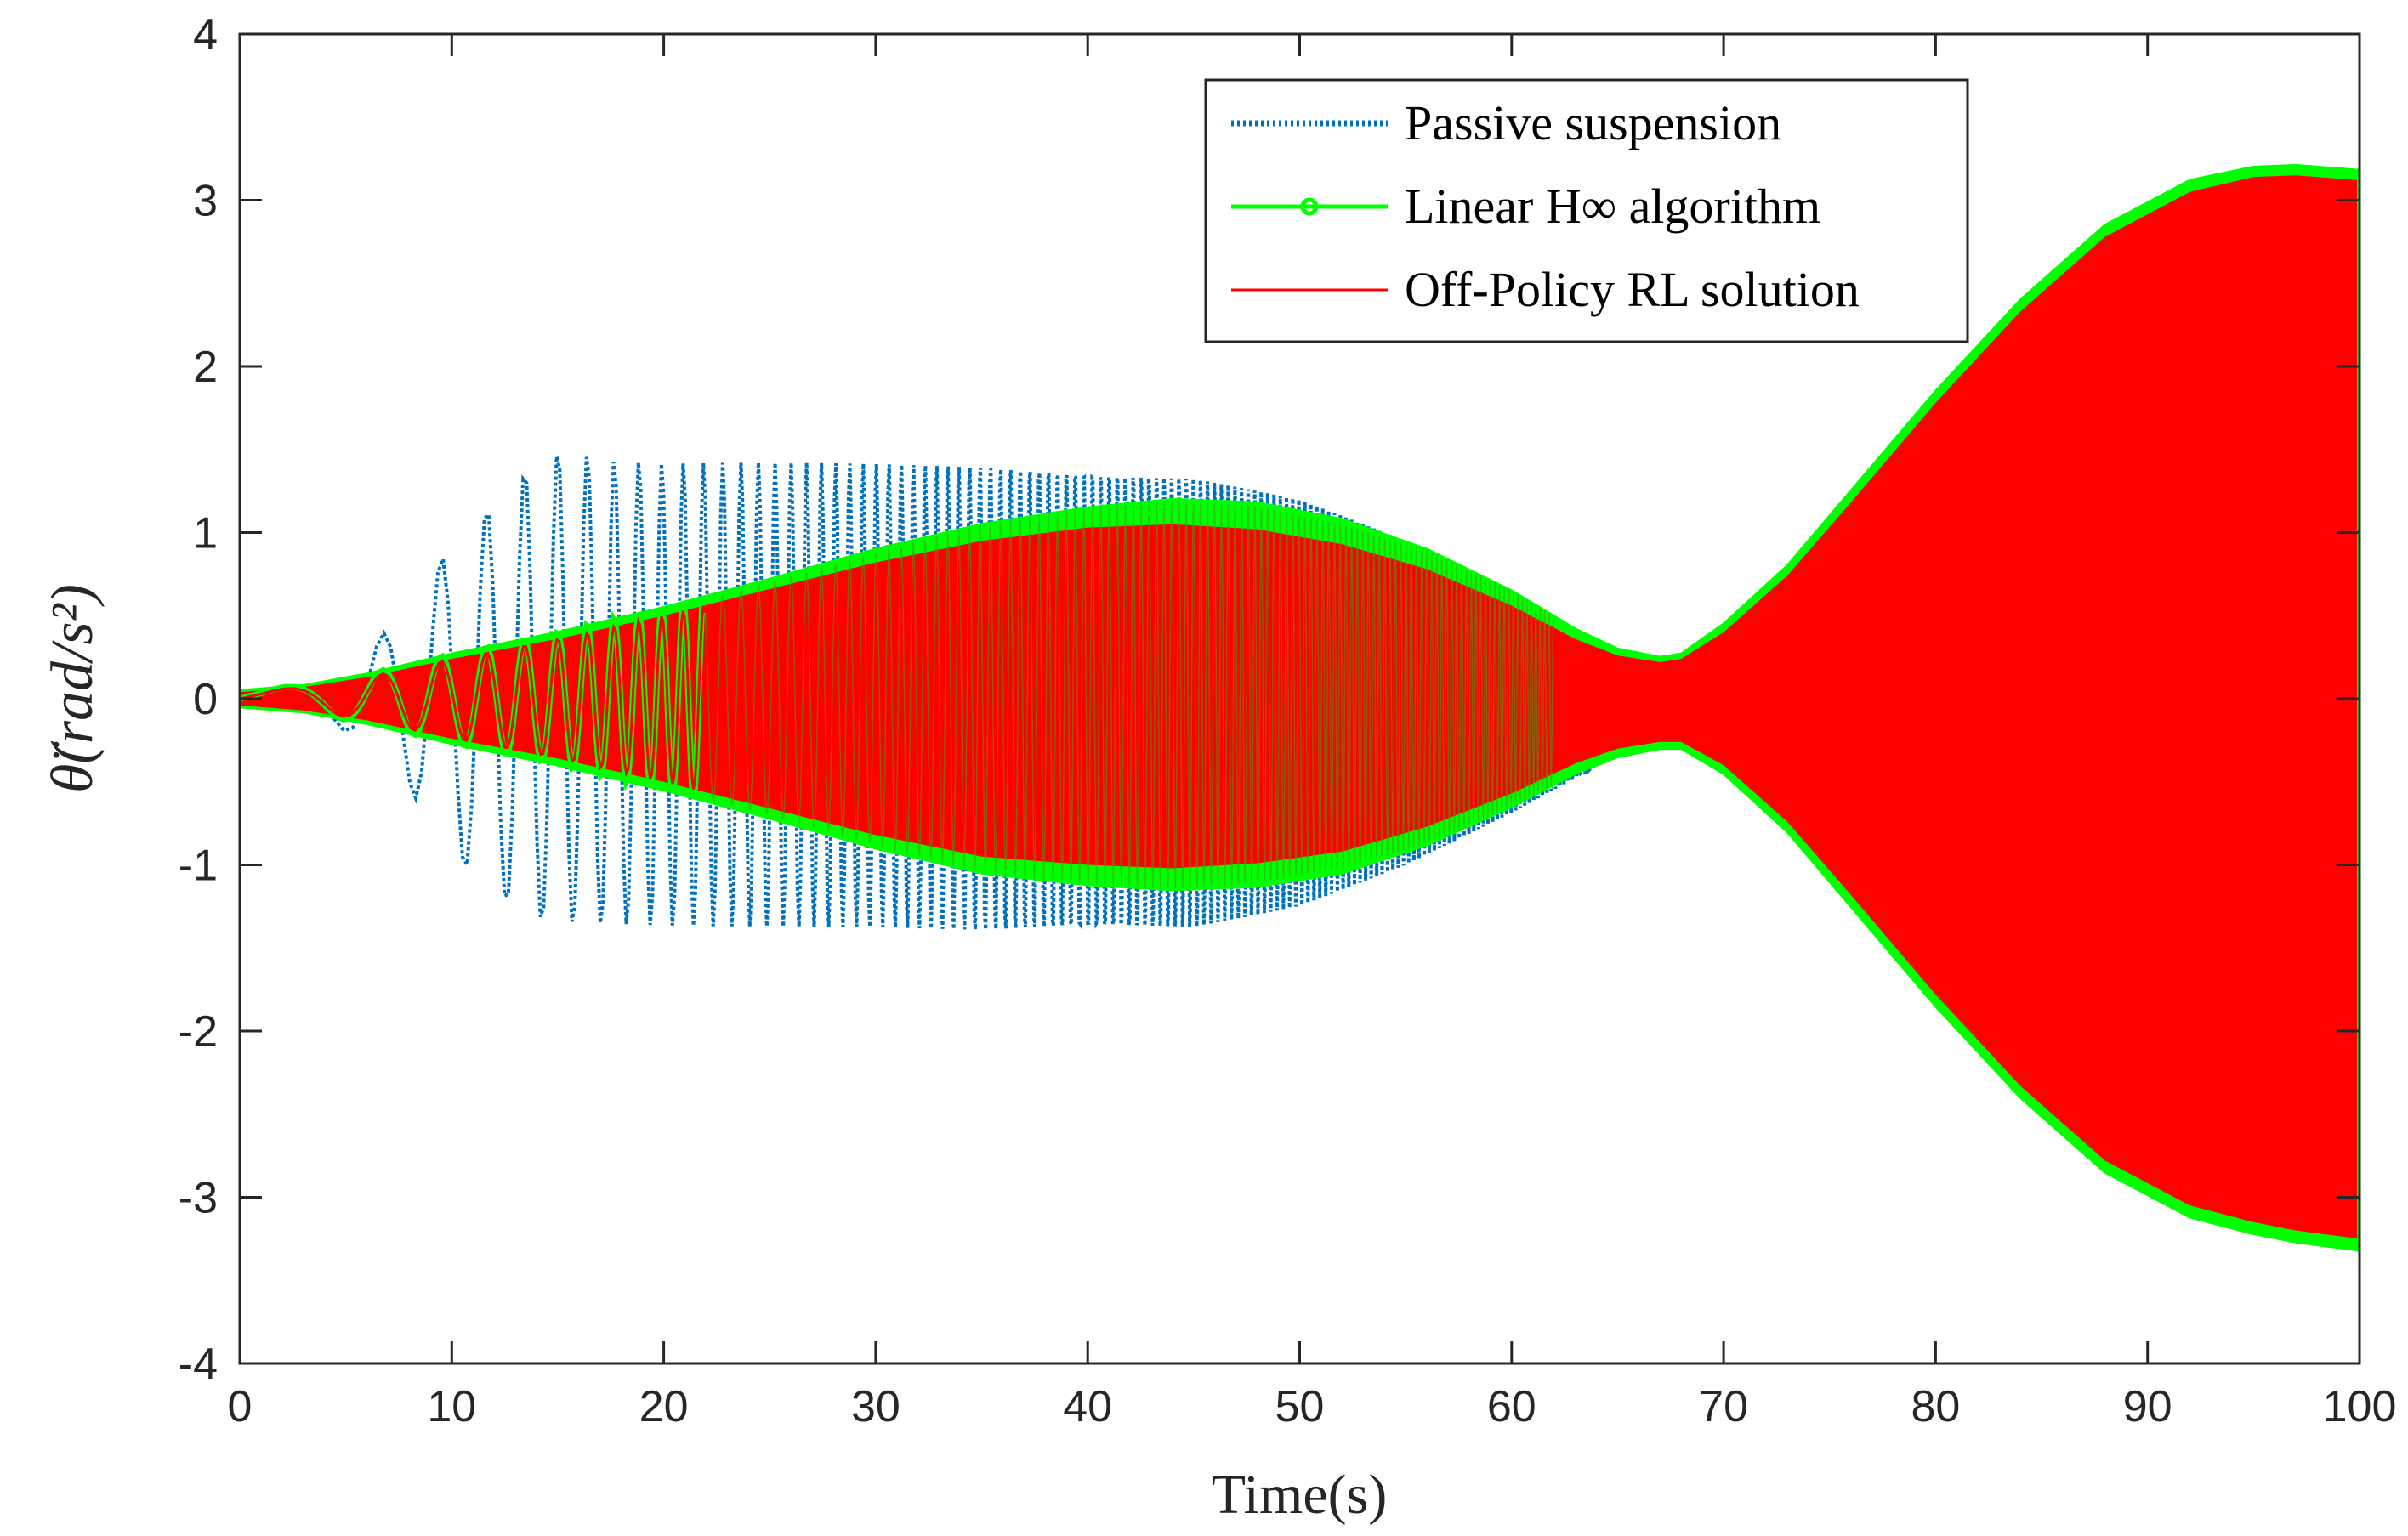  Describe the element at coordinates (1309, 207) in the screenshot. I see `legend-marker-linear-hinf` at that location.